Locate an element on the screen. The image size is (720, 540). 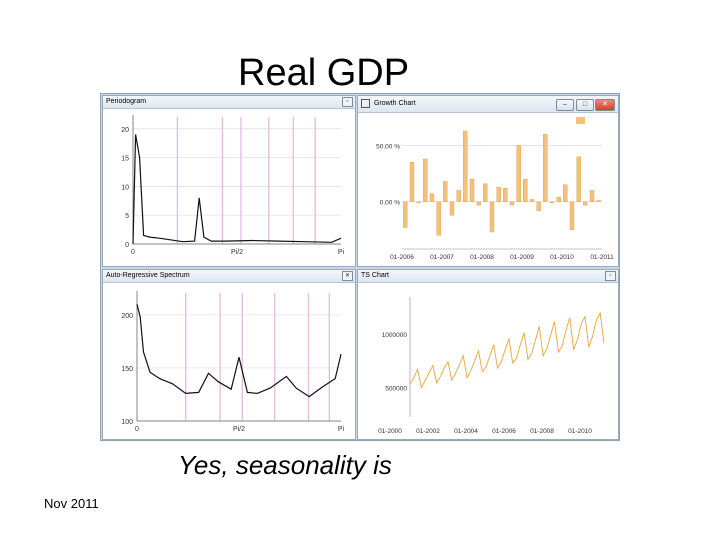
ts-y-tick-label: 500000 is located at coordinates (396, 389).